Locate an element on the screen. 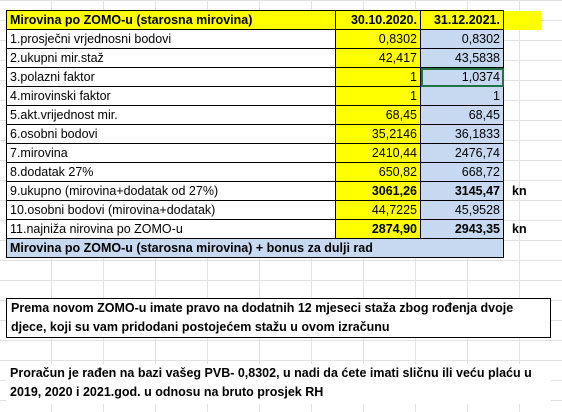 Image resolution: width=562 pixels, height=412 pixels. row-value-2021-cell: 68,45 is located at coordinates (462, 115).